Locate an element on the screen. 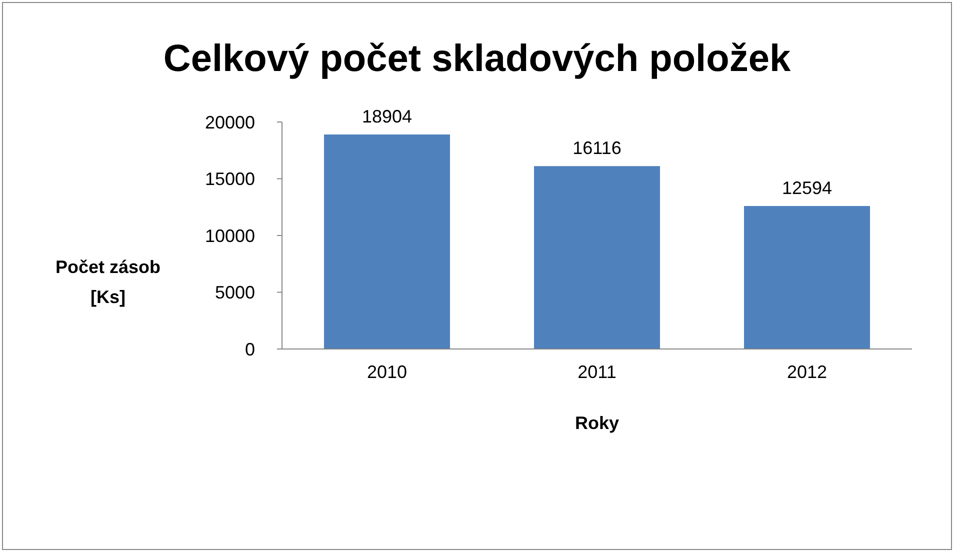 The width and height of the screenshot is (954, 552). data-label: 16116 is located at coordinates (597, 148).